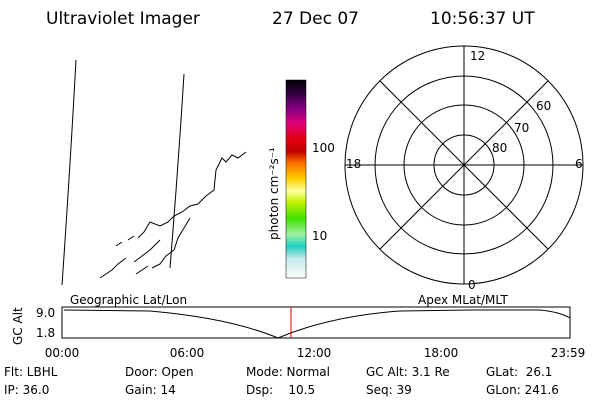 This screenshot has height=400, width=600. I want to click on orbit-label: Apex MLat/MLT, so click(463, 300).